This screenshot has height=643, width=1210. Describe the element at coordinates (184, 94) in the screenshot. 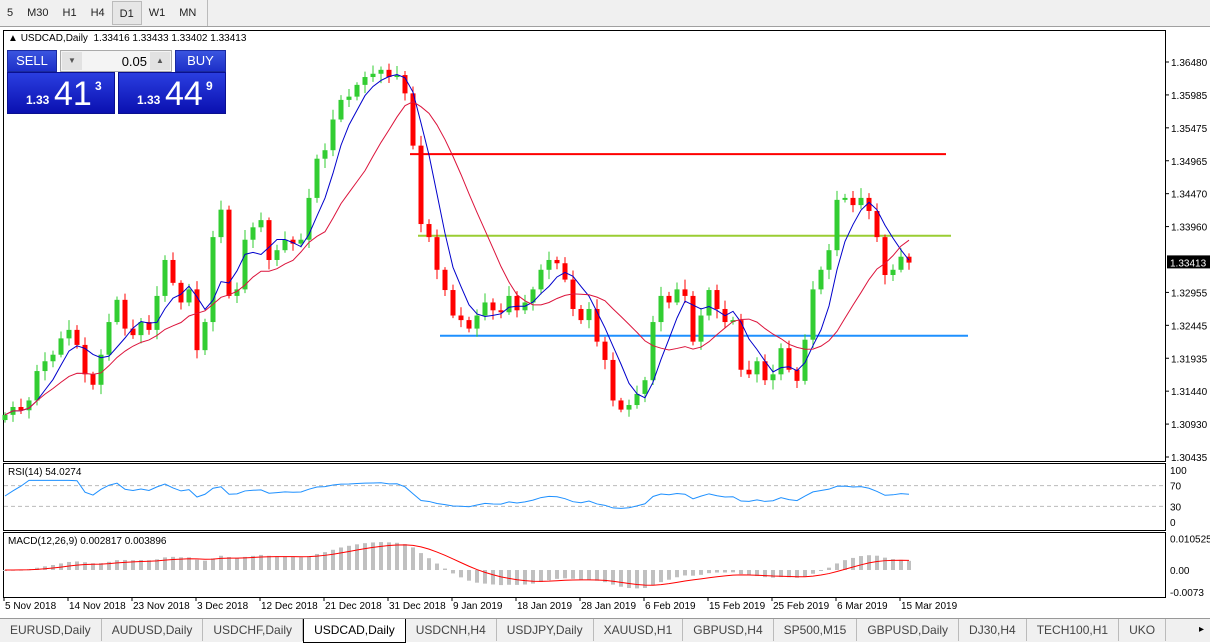

I see `buy-price-big: 44` at that location.